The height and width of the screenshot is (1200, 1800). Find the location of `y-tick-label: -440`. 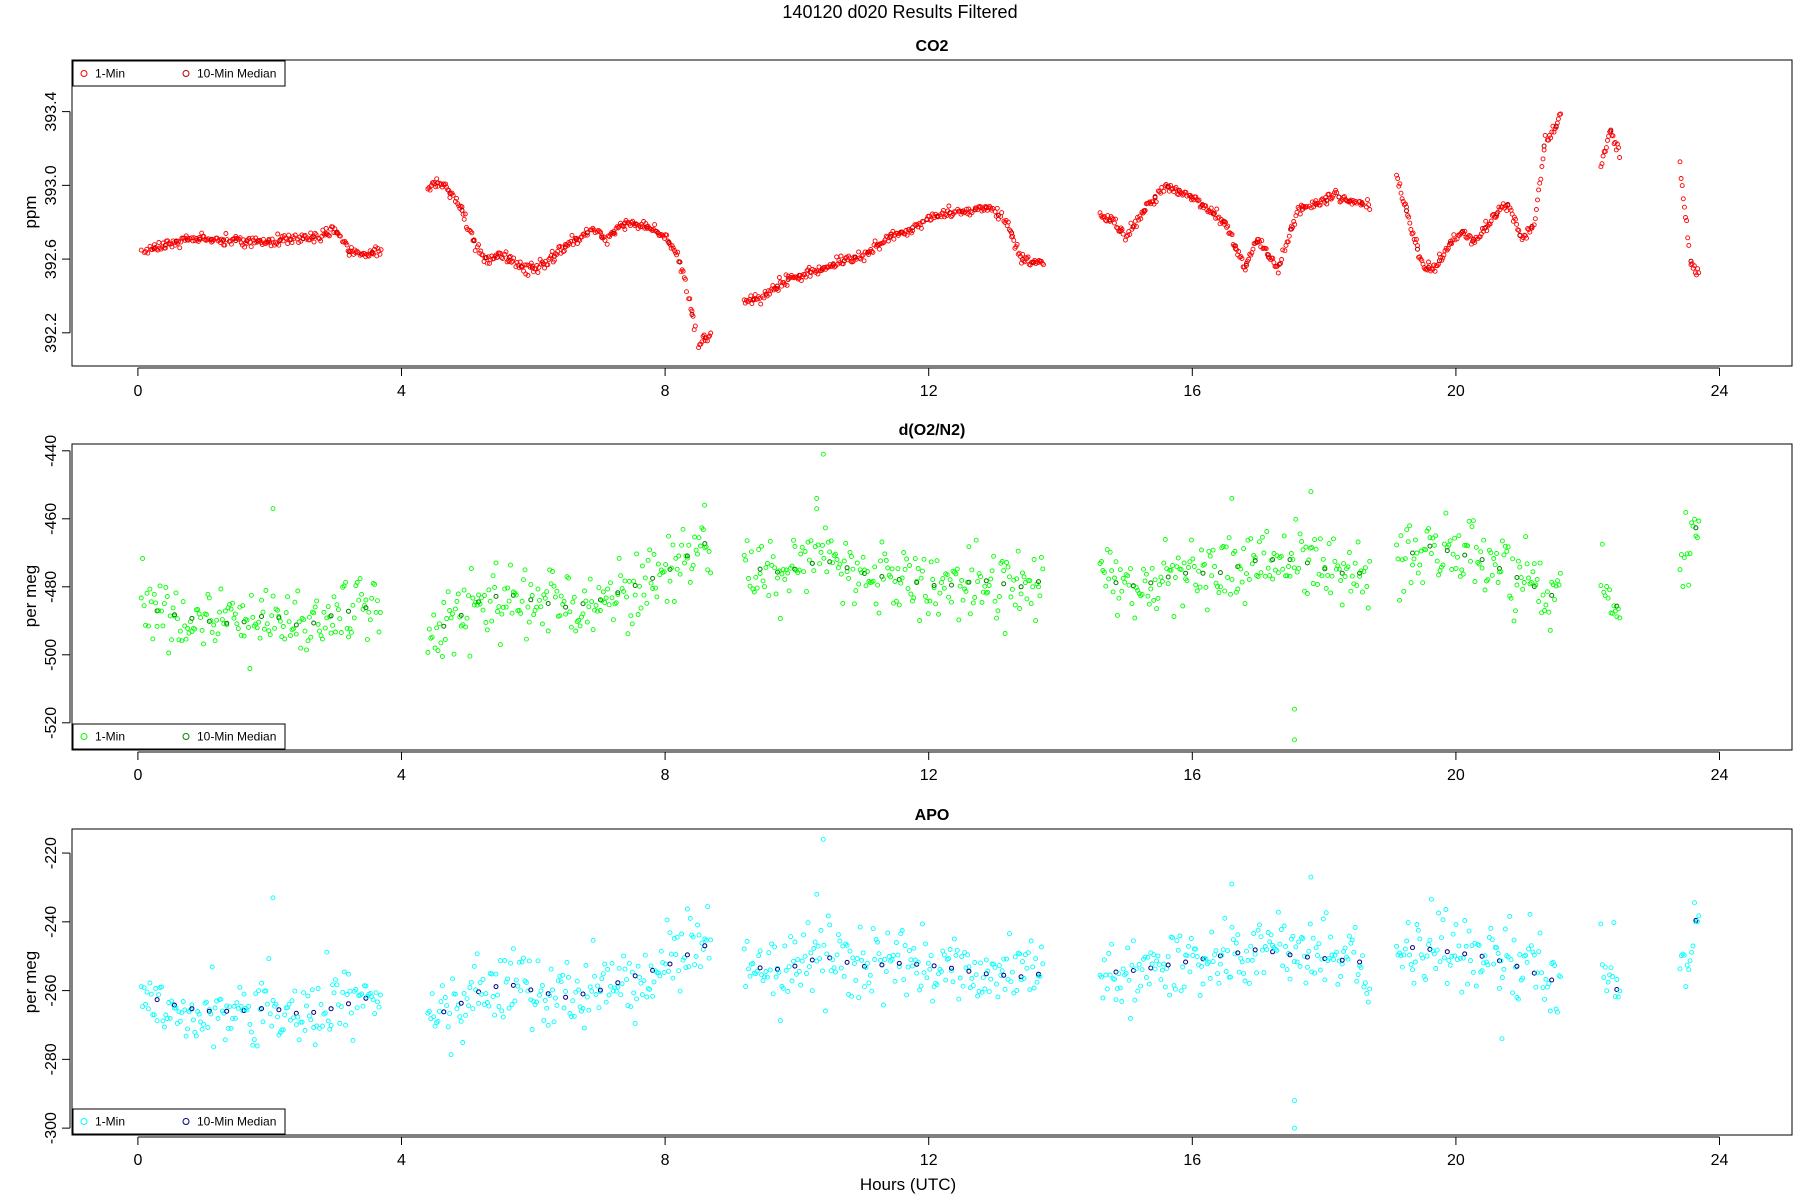

y-tick-label: -440 is located at coordinates (51, 451).